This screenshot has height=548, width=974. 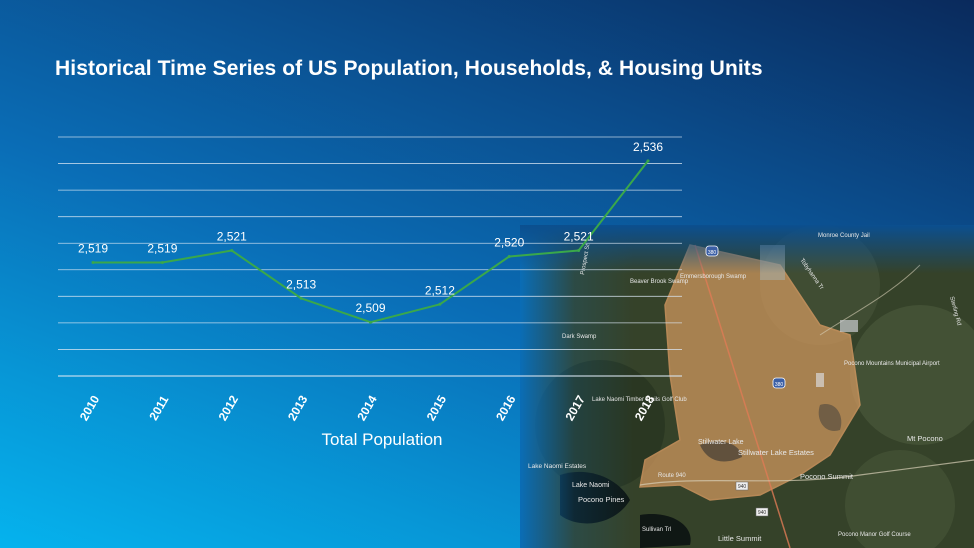 What do you see at coordinates (506, 408) in the screenshot?
I see `x-tick-label: 2016` at bounding box center [506, 408].